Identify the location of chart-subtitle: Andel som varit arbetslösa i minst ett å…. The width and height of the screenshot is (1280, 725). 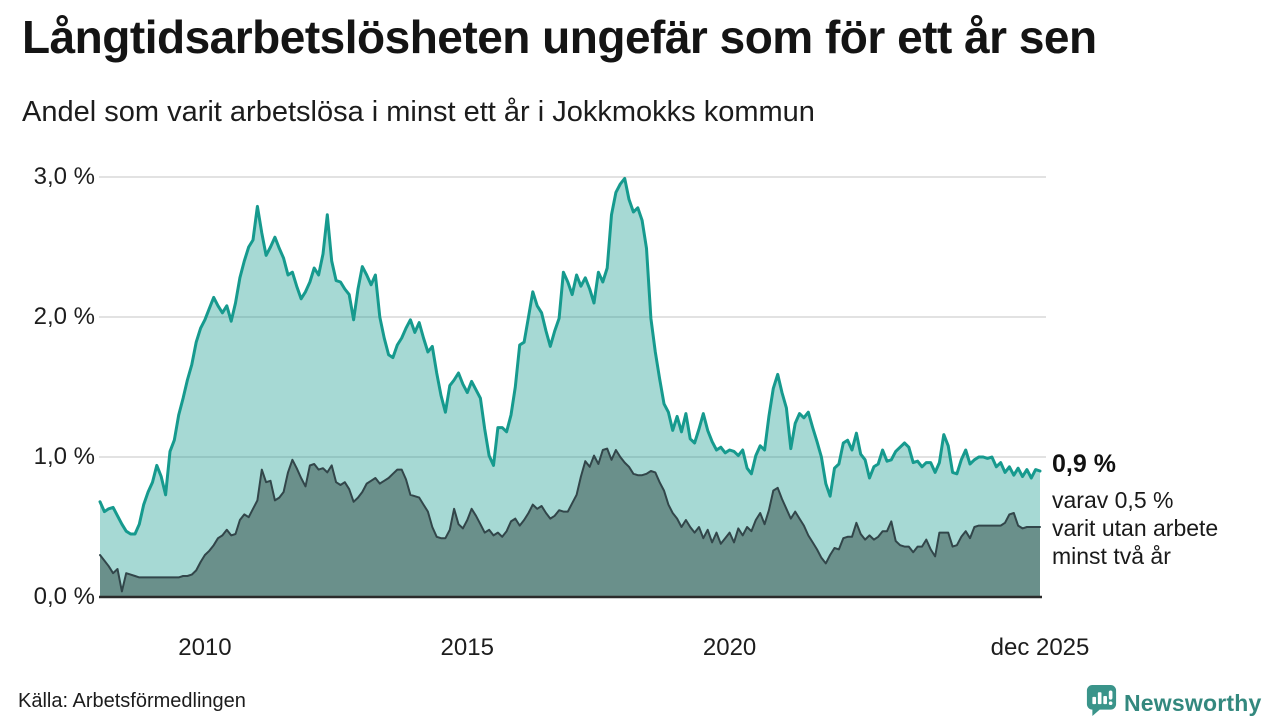
(418, 112).